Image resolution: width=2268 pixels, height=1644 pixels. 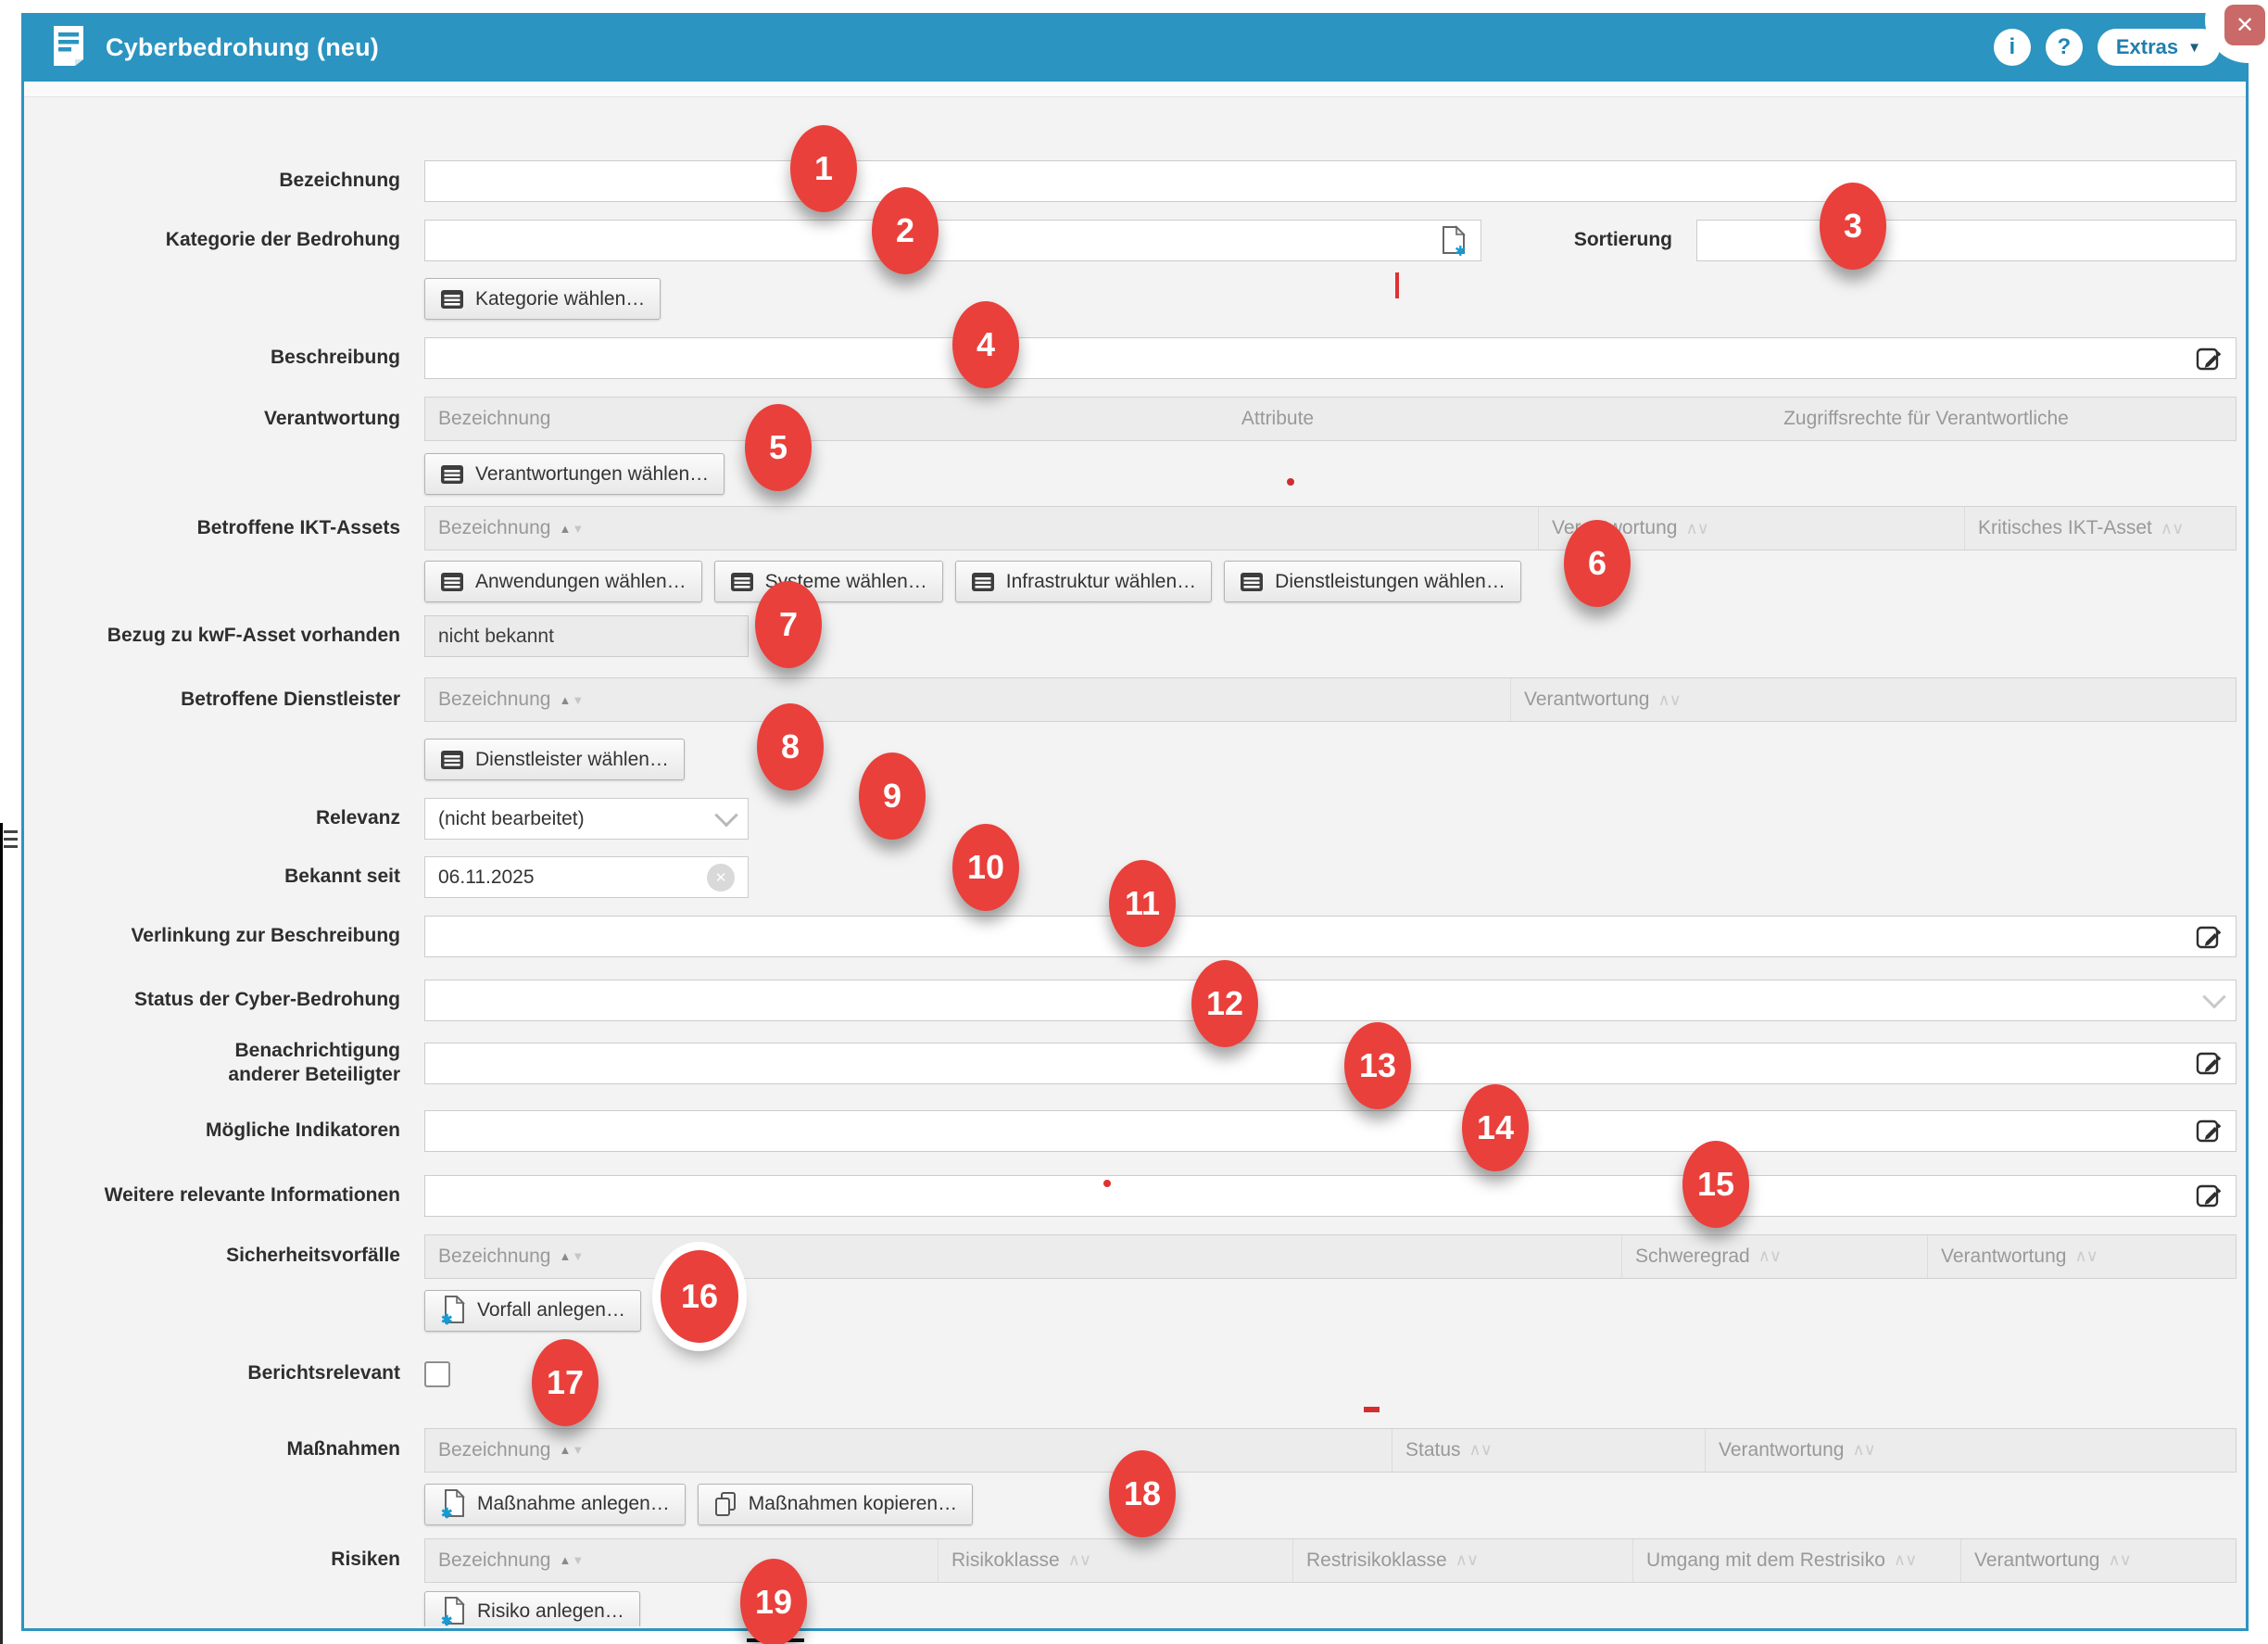 I want to click on column-header-sortable: Restrisikoklasse ∧ ∨, so click(x=1463, y=1560).